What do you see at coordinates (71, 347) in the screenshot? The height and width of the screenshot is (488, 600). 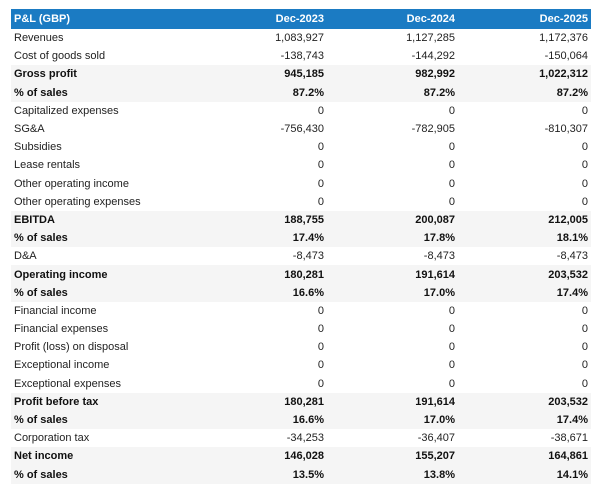 I see `row-label: Profit (loss) on disposal` at bounding box center [71, 347].